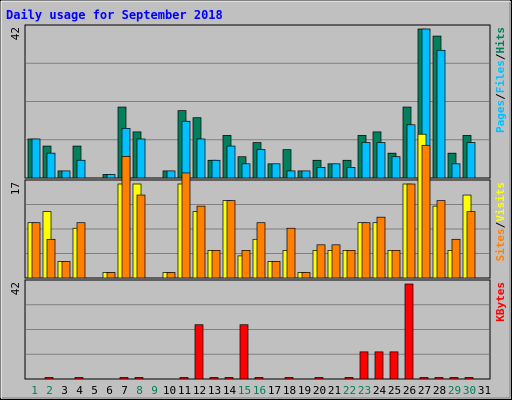 The width and height of the screenshot is (512, 400). Describe the element at coordinates (49, 390) in the screenshot. I see `x-tick-label: 2` at that location.